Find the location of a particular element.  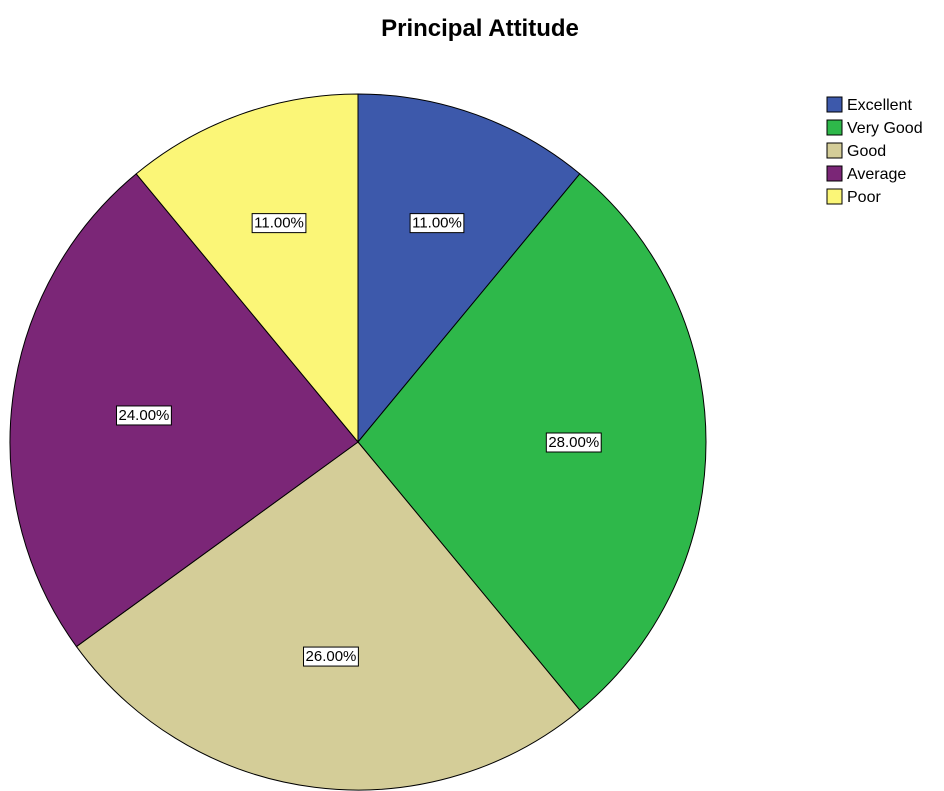

legend-item-average: Average is located at coordinates (866, 174).